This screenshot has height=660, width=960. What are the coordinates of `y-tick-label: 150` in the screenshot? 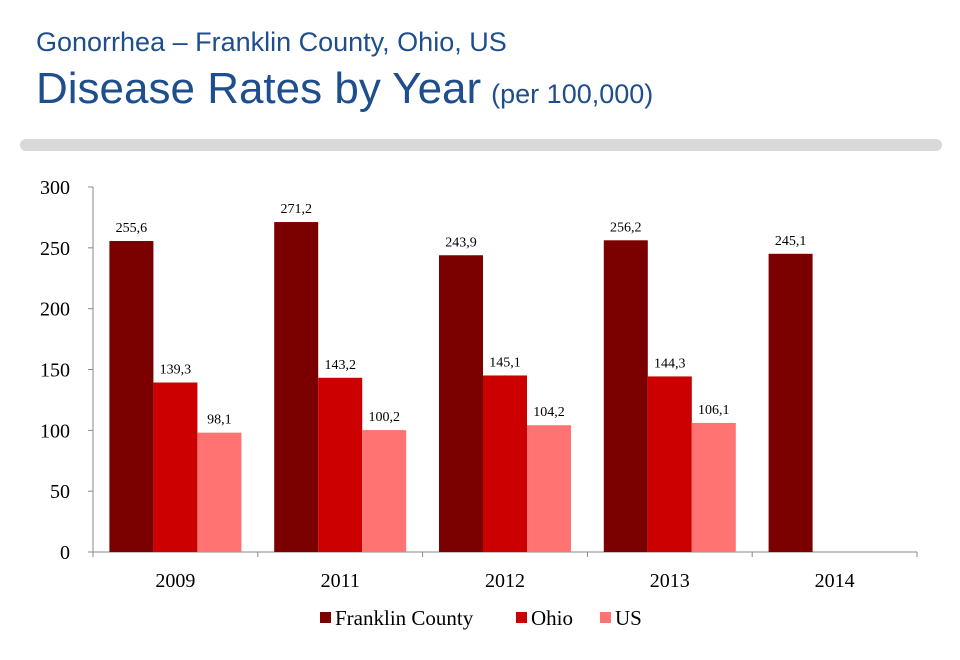 It's located at (55, 371).